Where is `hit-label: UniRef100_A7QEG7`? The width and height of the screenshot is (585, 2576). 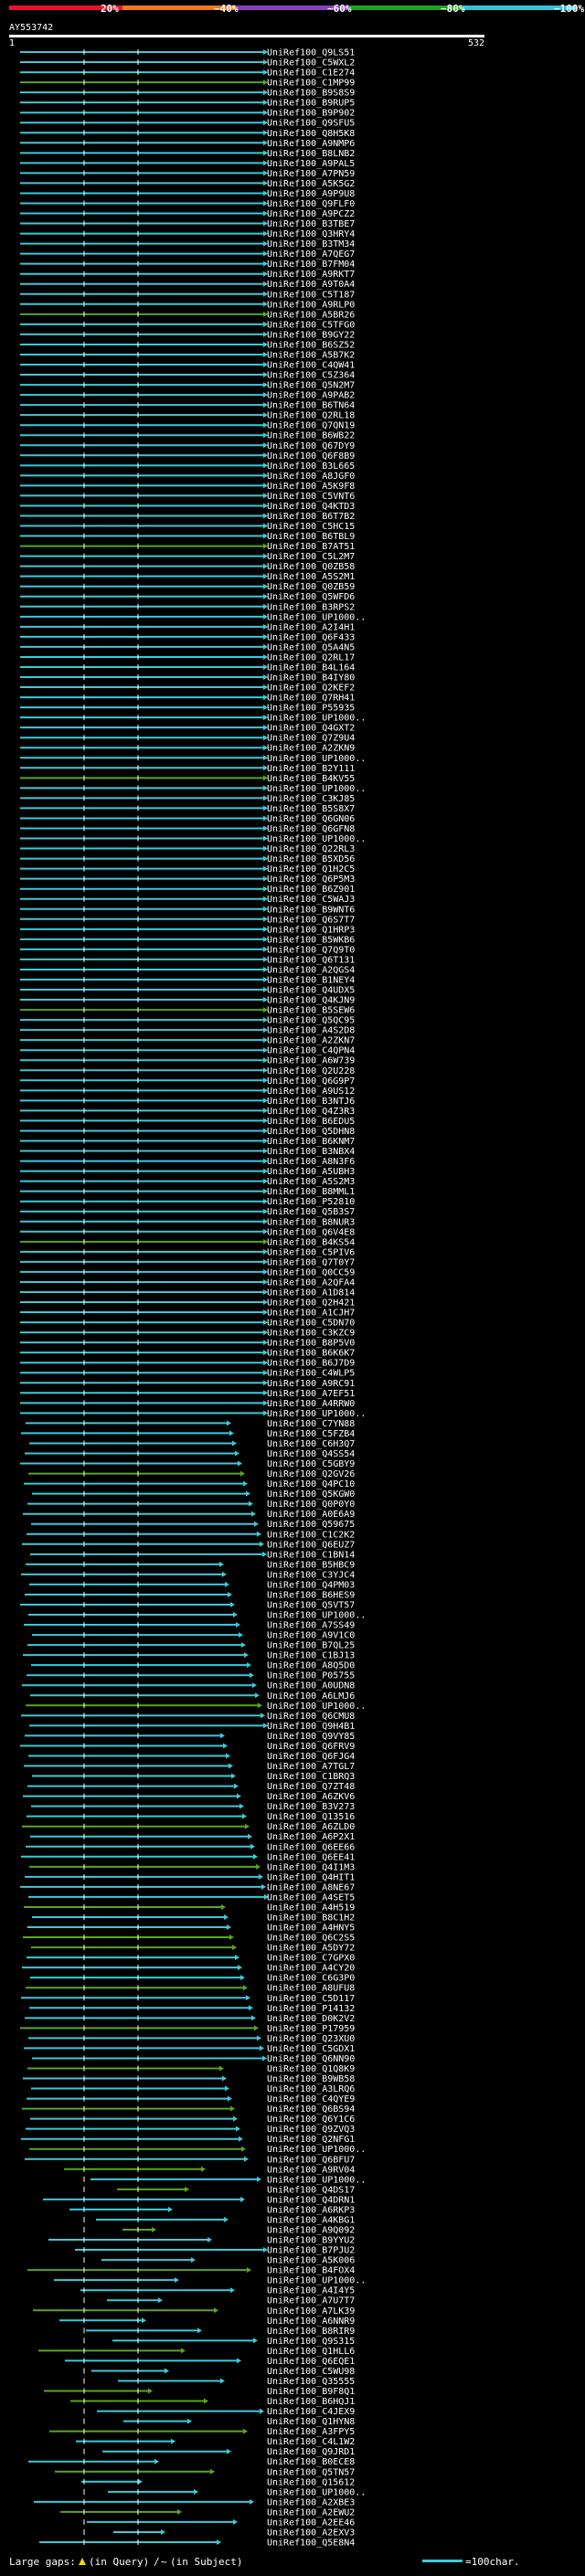
hit-label: UniRef100_A7QEG7 is located at coordinates (311, 254).